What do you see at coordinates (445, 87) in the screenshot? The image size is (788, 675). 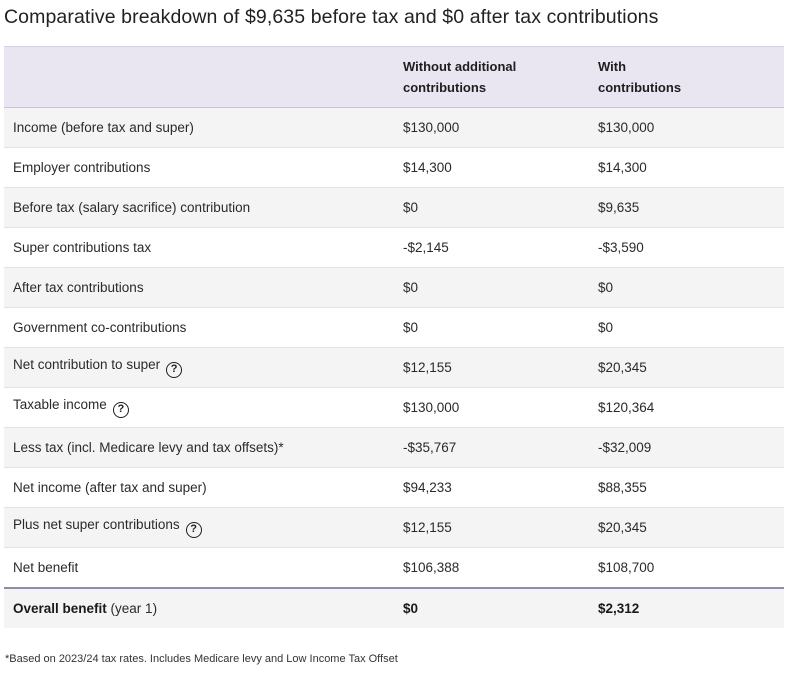 I see `header-without-line2: contributions` at bounding box center [445, 87].